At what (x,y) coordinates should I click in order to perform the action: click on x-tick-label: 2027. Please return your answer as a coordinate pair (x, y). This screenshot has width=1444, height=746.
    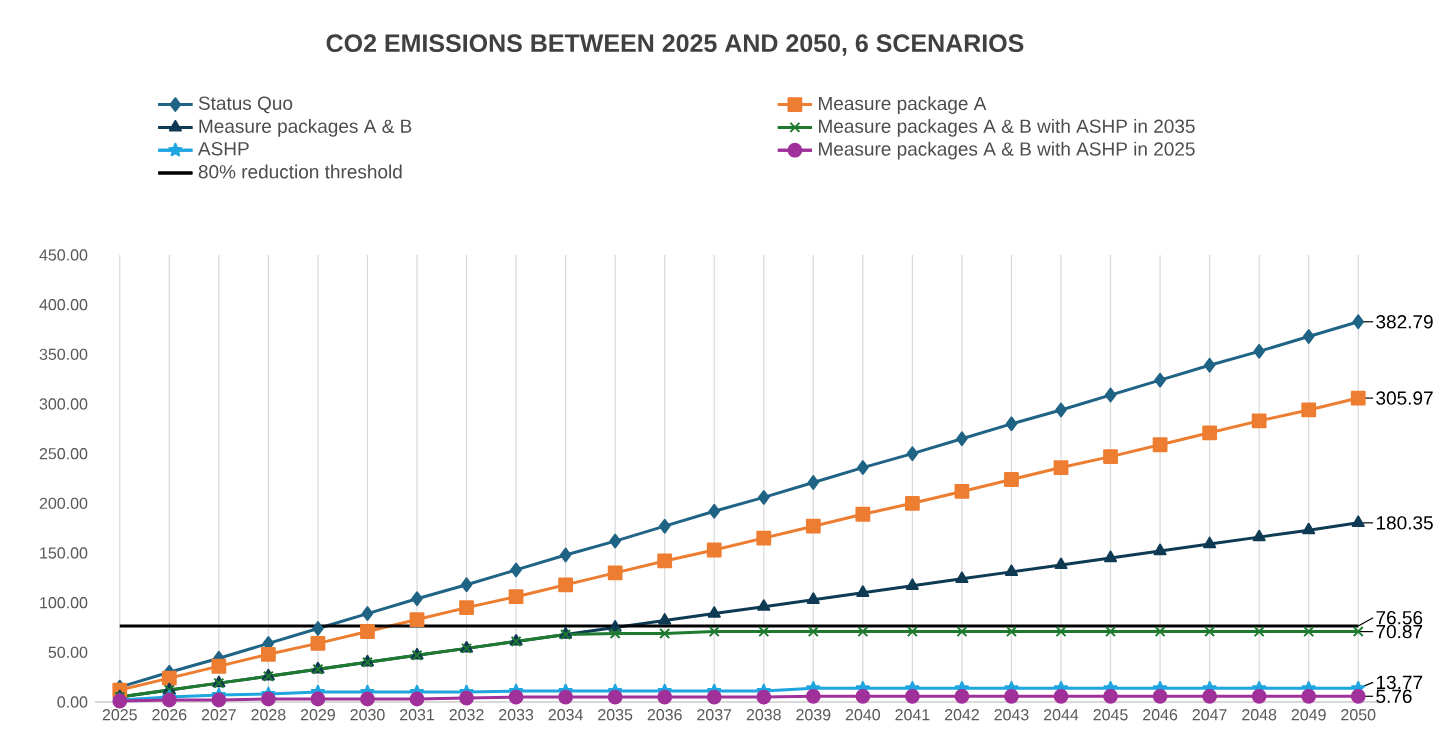
    Looking at the image, I should click on (218, 715).